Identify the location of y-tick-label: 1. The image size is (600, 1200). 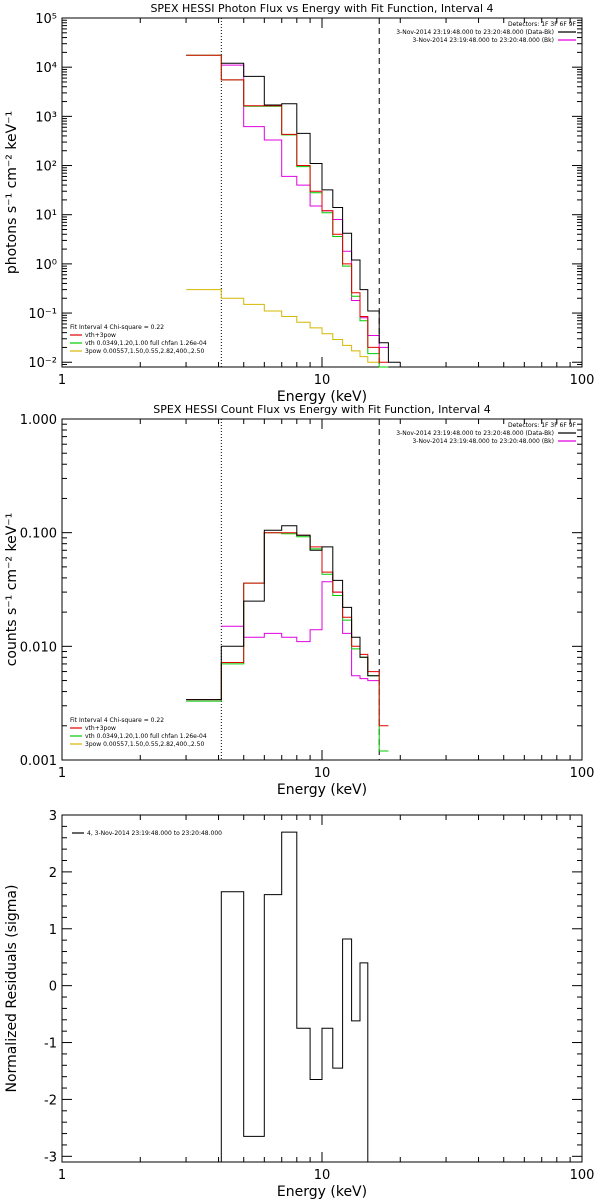
(53, 930).